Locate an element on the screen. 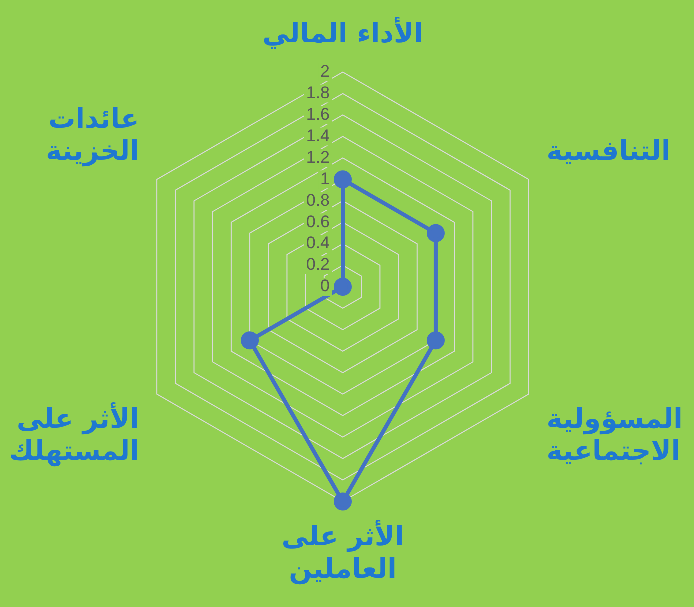  spoke-label: الأثر على العاملين is located at coordinates (343, 552).